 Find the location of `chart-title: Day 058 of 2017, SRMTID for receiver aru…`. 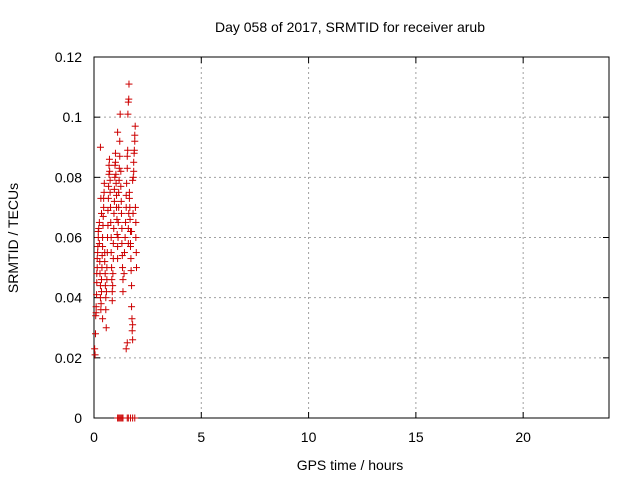

chart-title: Day 058 of 2017, SRMTID for receiver aru… is located at coordinates (350, 27).